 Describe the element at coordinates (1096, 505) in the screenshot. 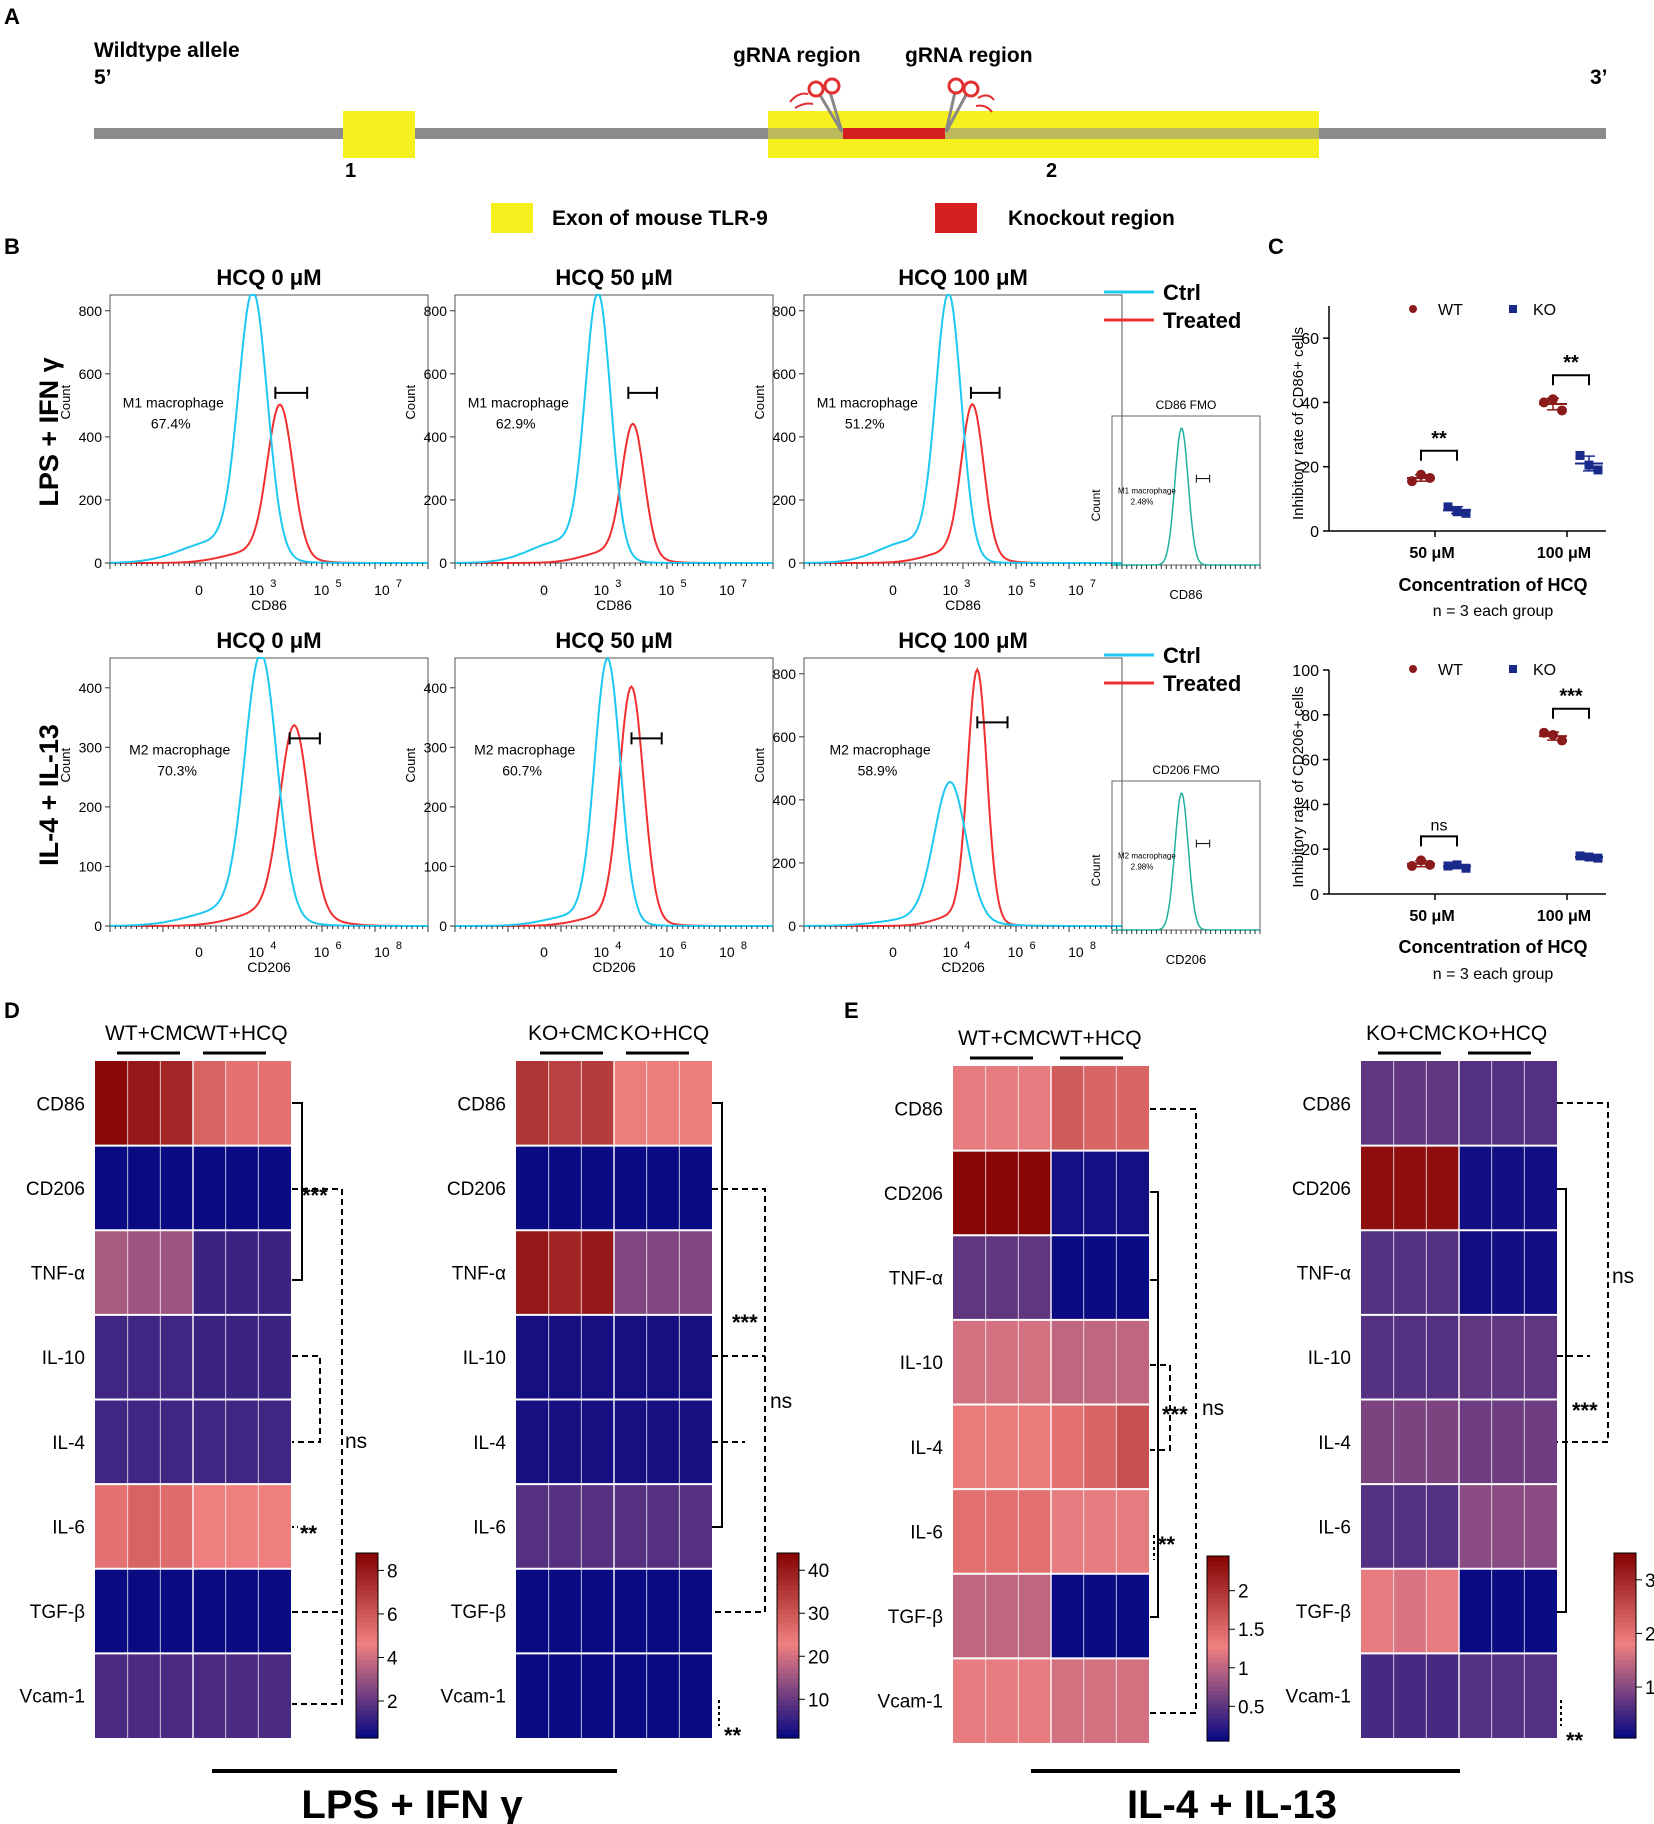

I see `fmo-y-label: Count` at that location.